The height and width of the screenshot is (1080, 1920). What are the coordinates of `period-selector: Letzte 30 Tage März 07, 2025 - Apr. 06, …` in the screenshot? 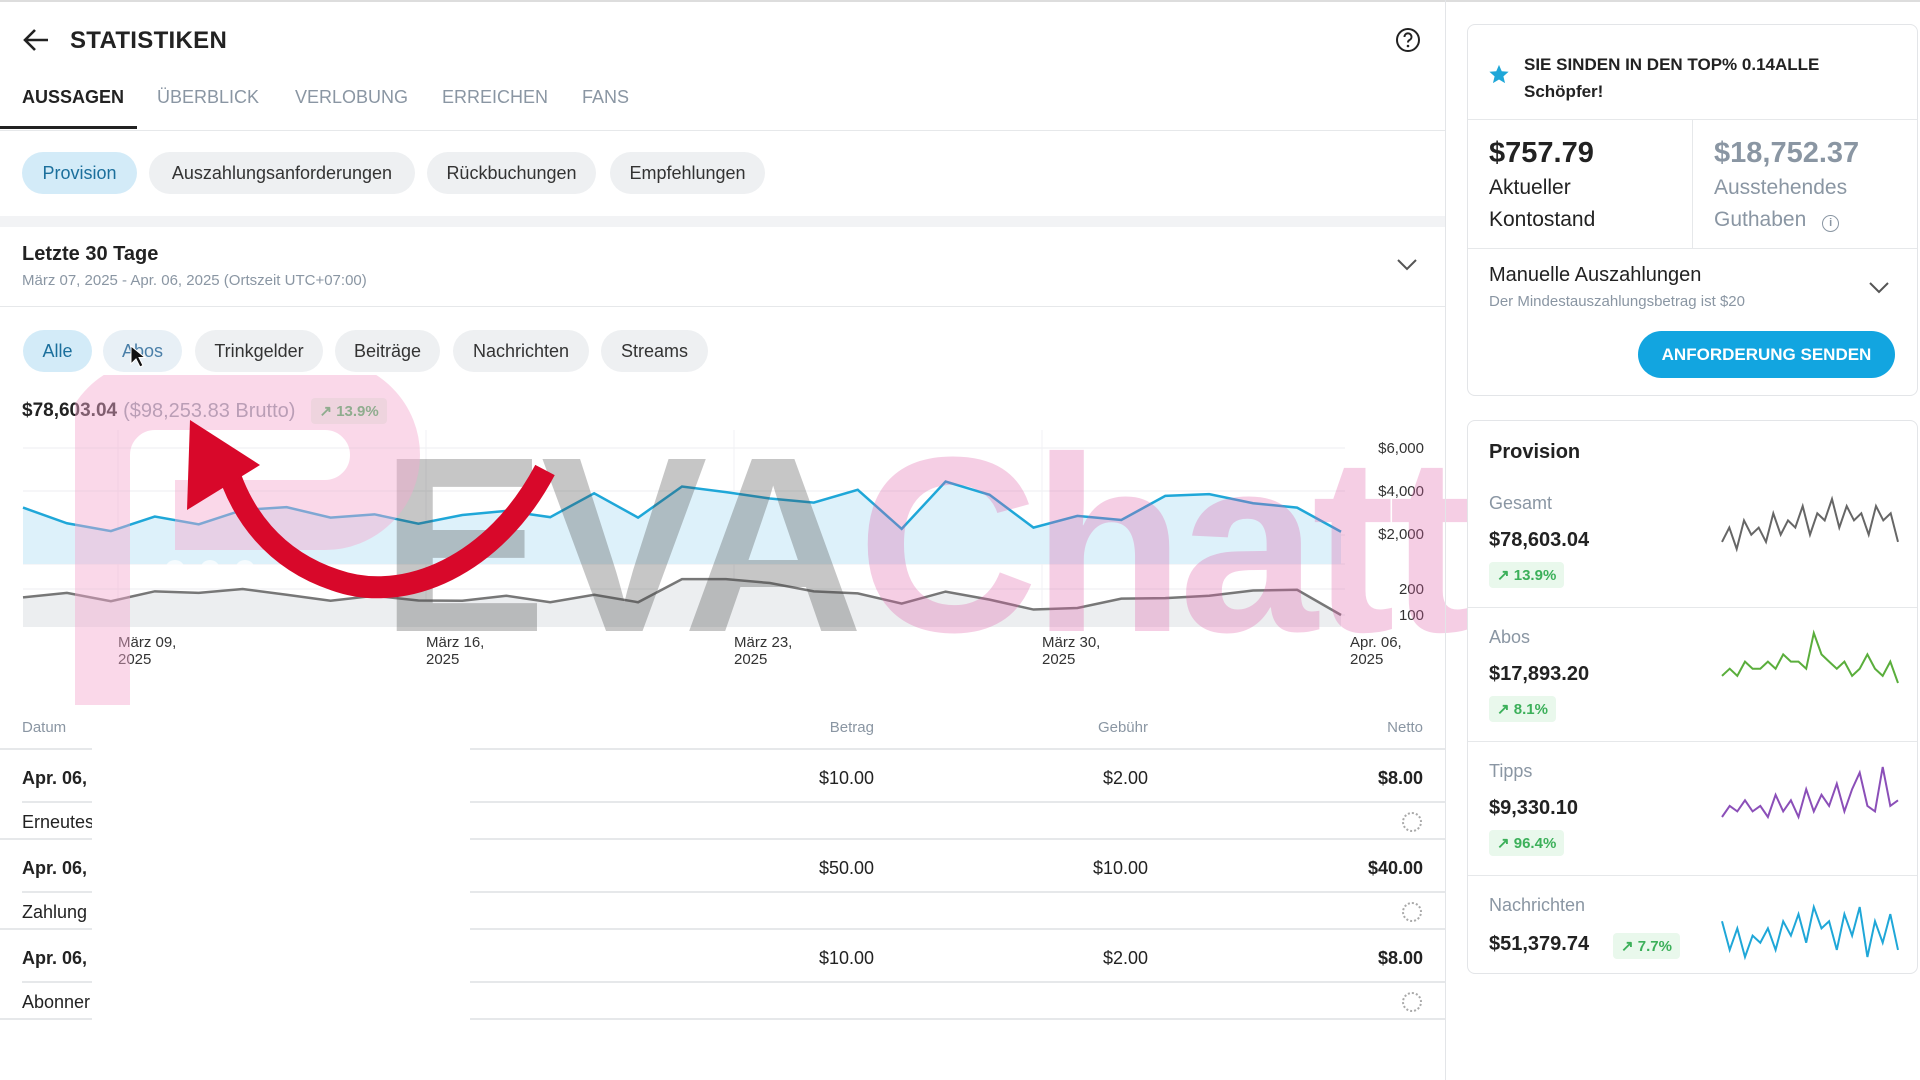 It's located at (722, 267).